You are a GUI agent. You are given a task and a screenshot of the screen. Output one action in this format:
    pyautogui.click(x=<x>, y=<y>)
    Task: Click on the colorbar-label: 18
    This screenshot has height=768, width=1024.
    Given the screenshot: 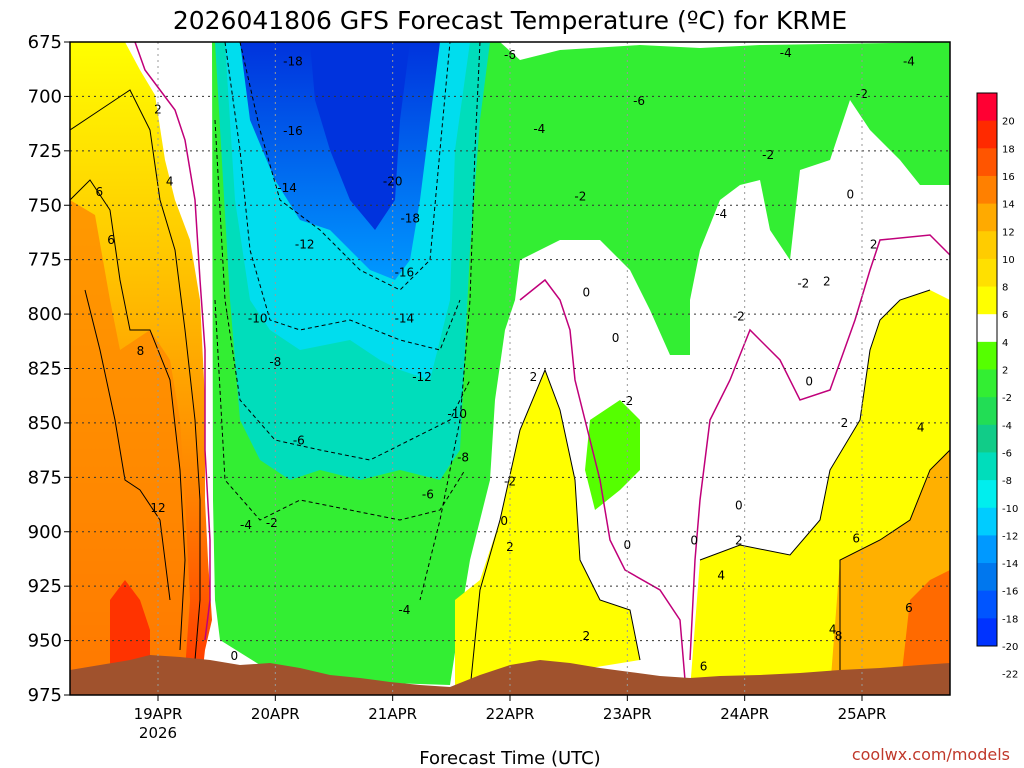 What is the action you would take?
    pyautogui.click(x=1008, y=149)
    